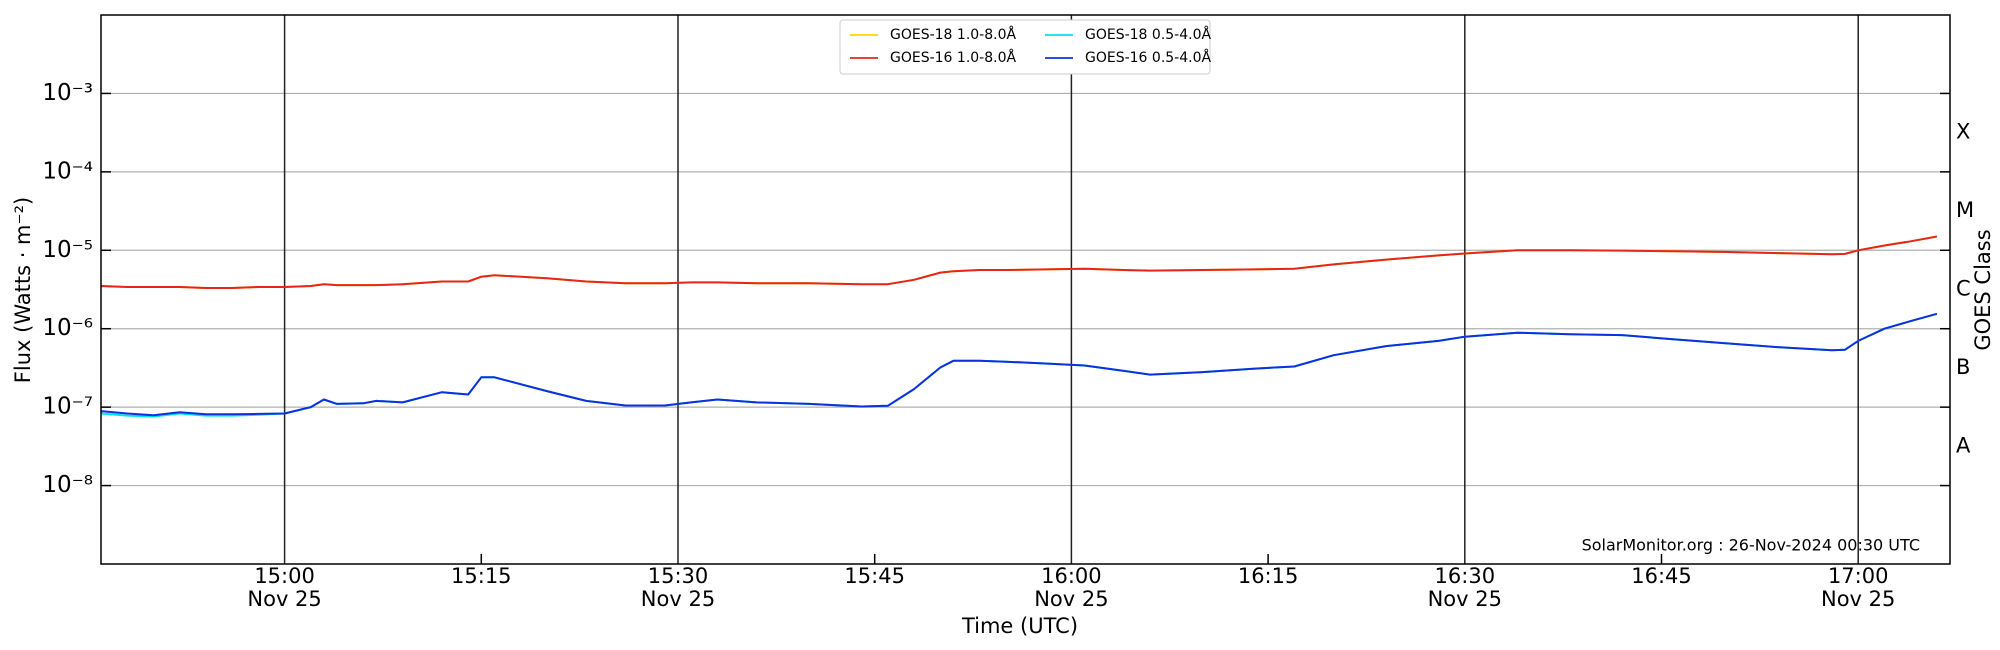  I want to click on x-tick-label: 15:45, so click(874, 576).